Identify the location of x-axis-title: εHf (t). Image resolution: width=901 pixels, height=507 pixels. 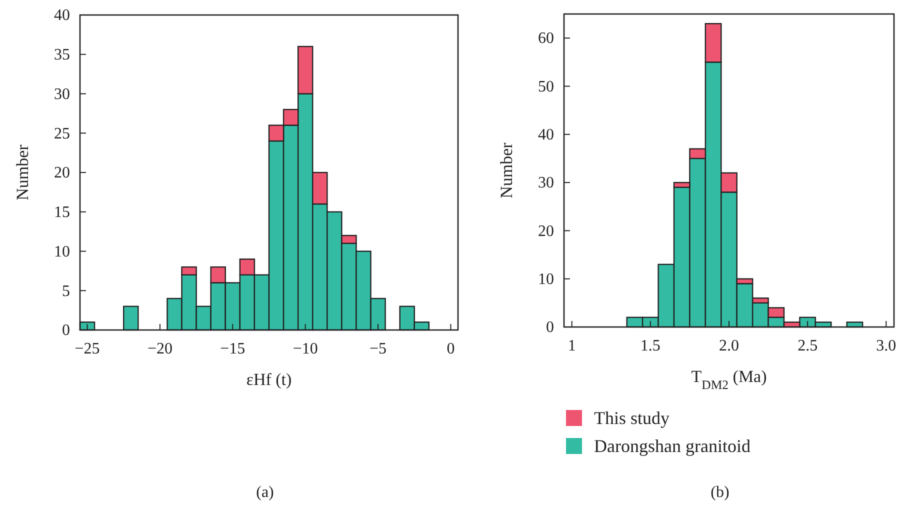
(269, 379).